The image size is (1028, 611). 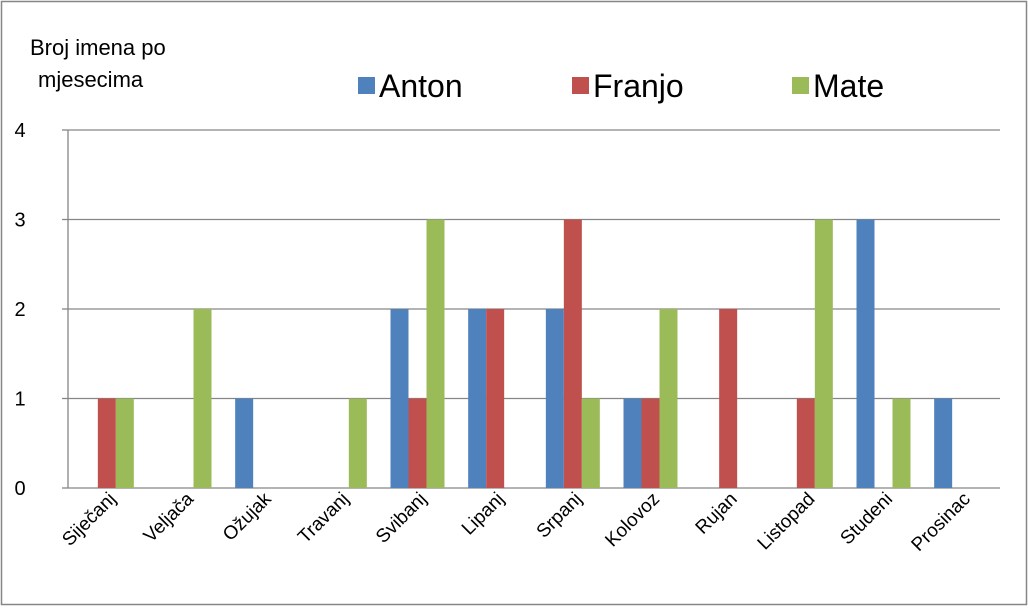 I want to click on y-tick-label: 2, so click(x=19, y=310).